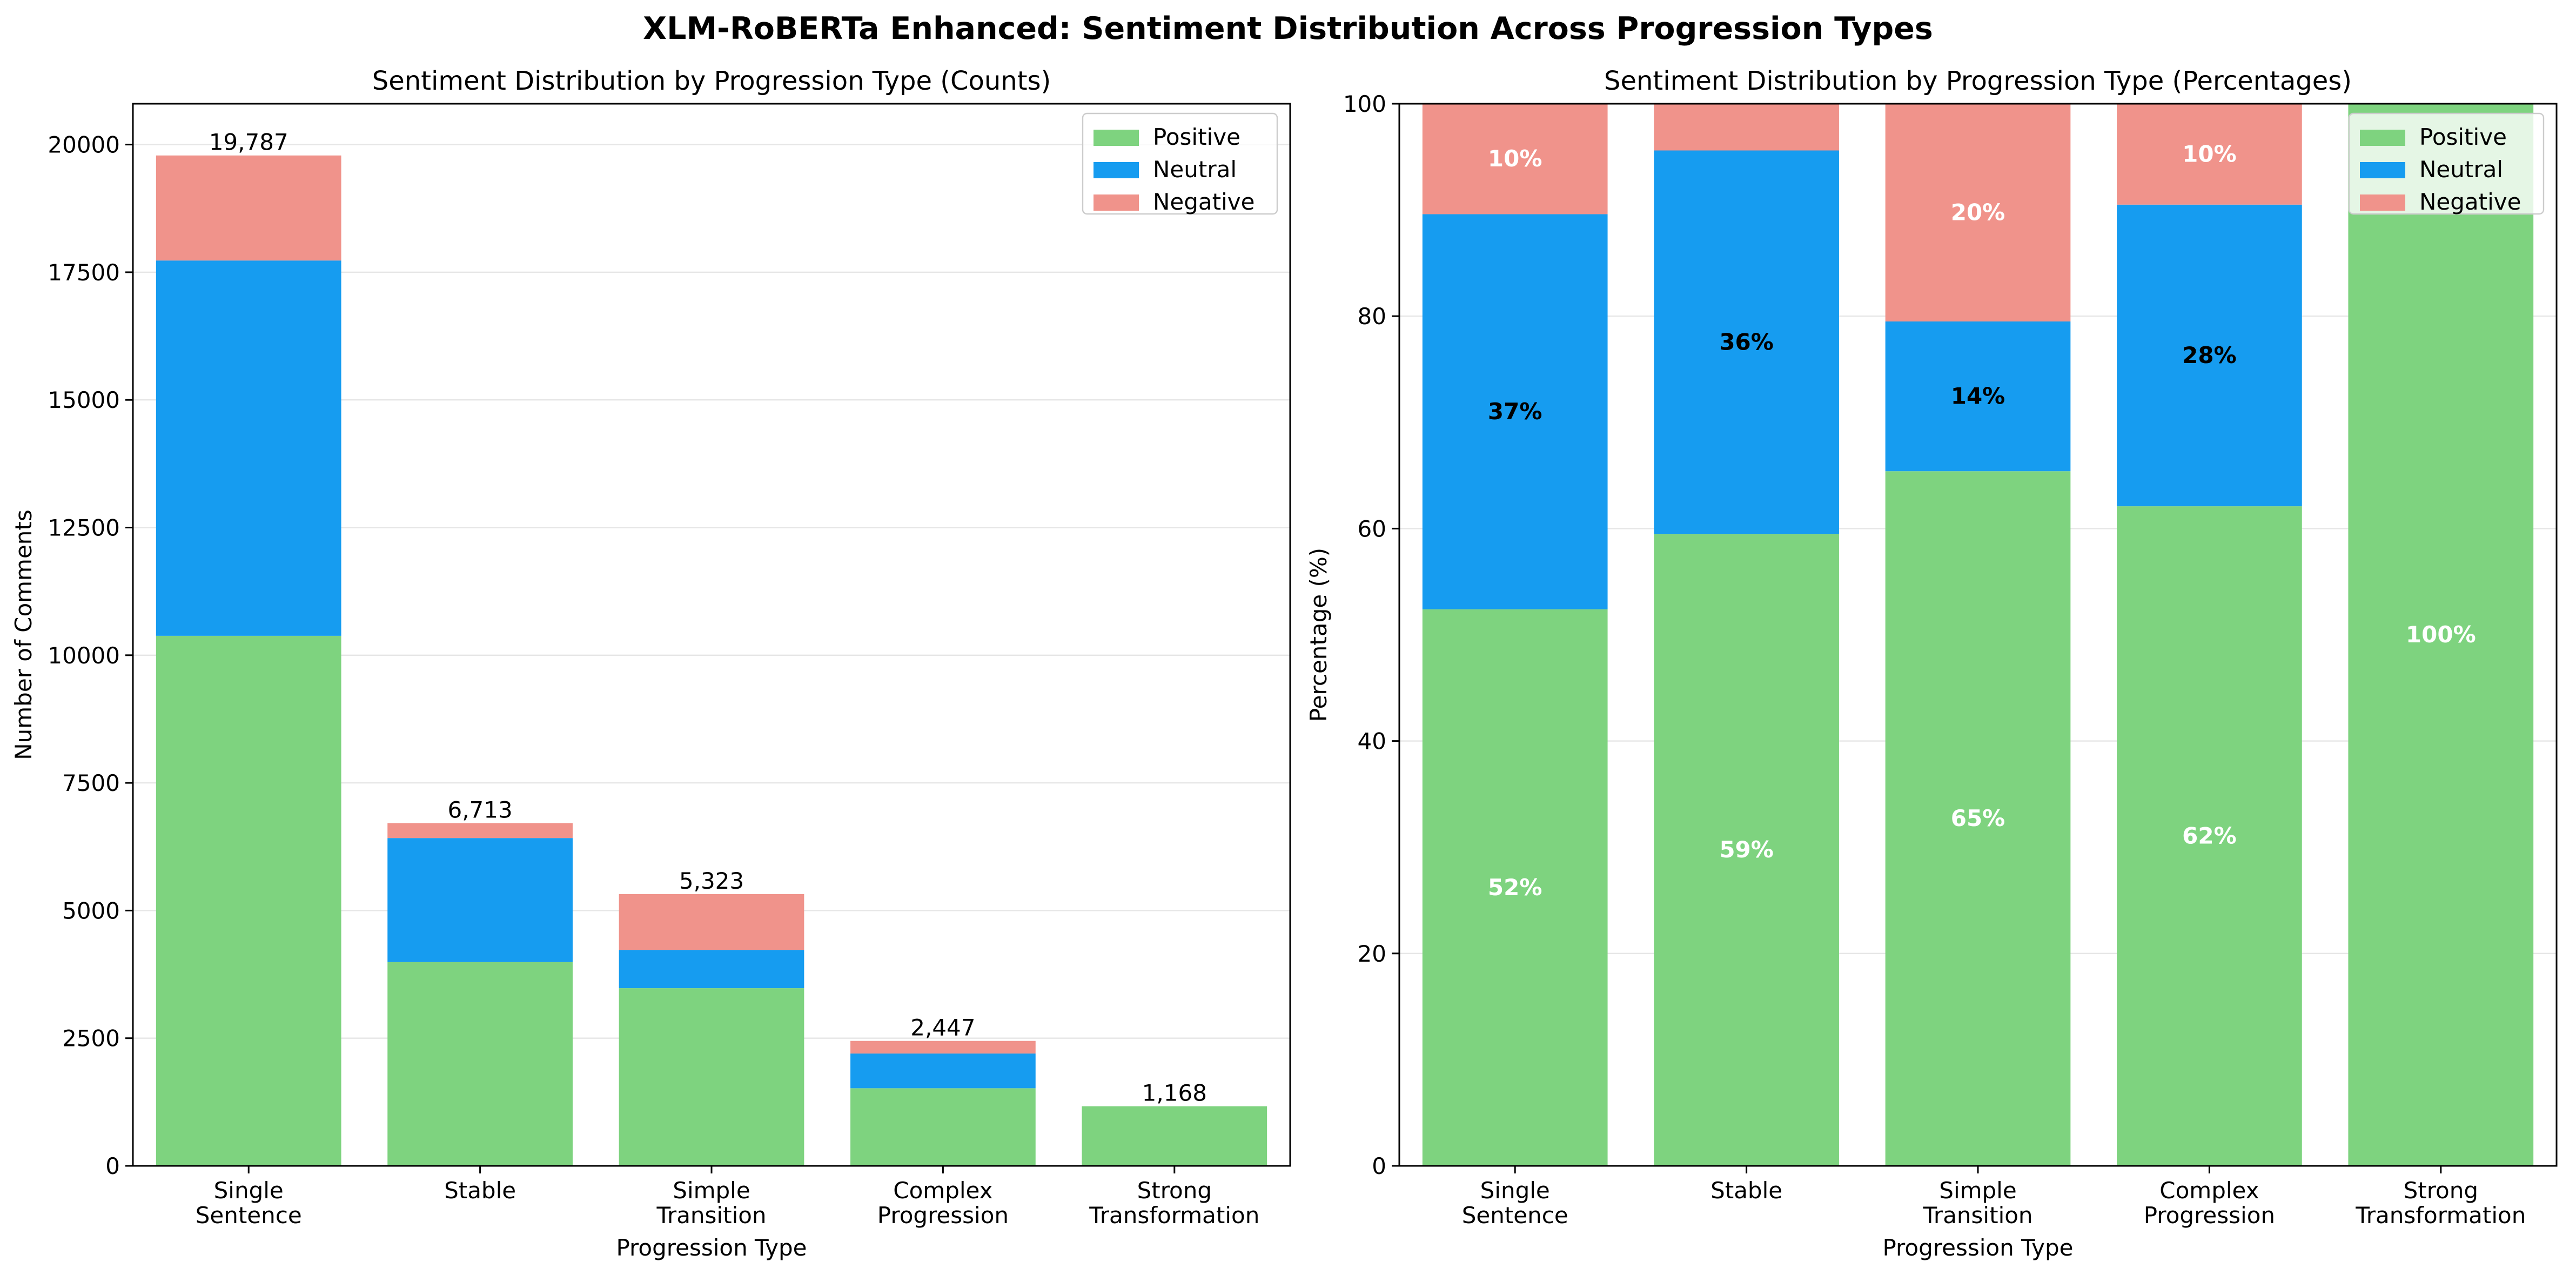  I want to click on data-label: 62%, so click(2209, 836).